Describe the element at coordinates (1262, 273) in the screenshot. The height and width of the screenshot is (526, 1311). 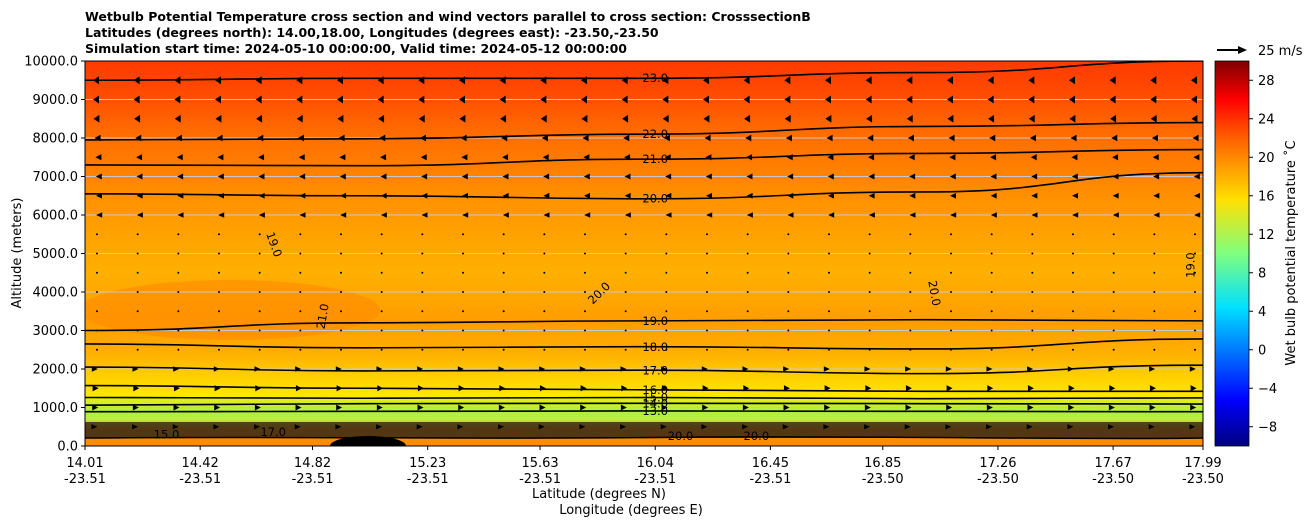
I see `colorbar-tick-label: 8` at that location.